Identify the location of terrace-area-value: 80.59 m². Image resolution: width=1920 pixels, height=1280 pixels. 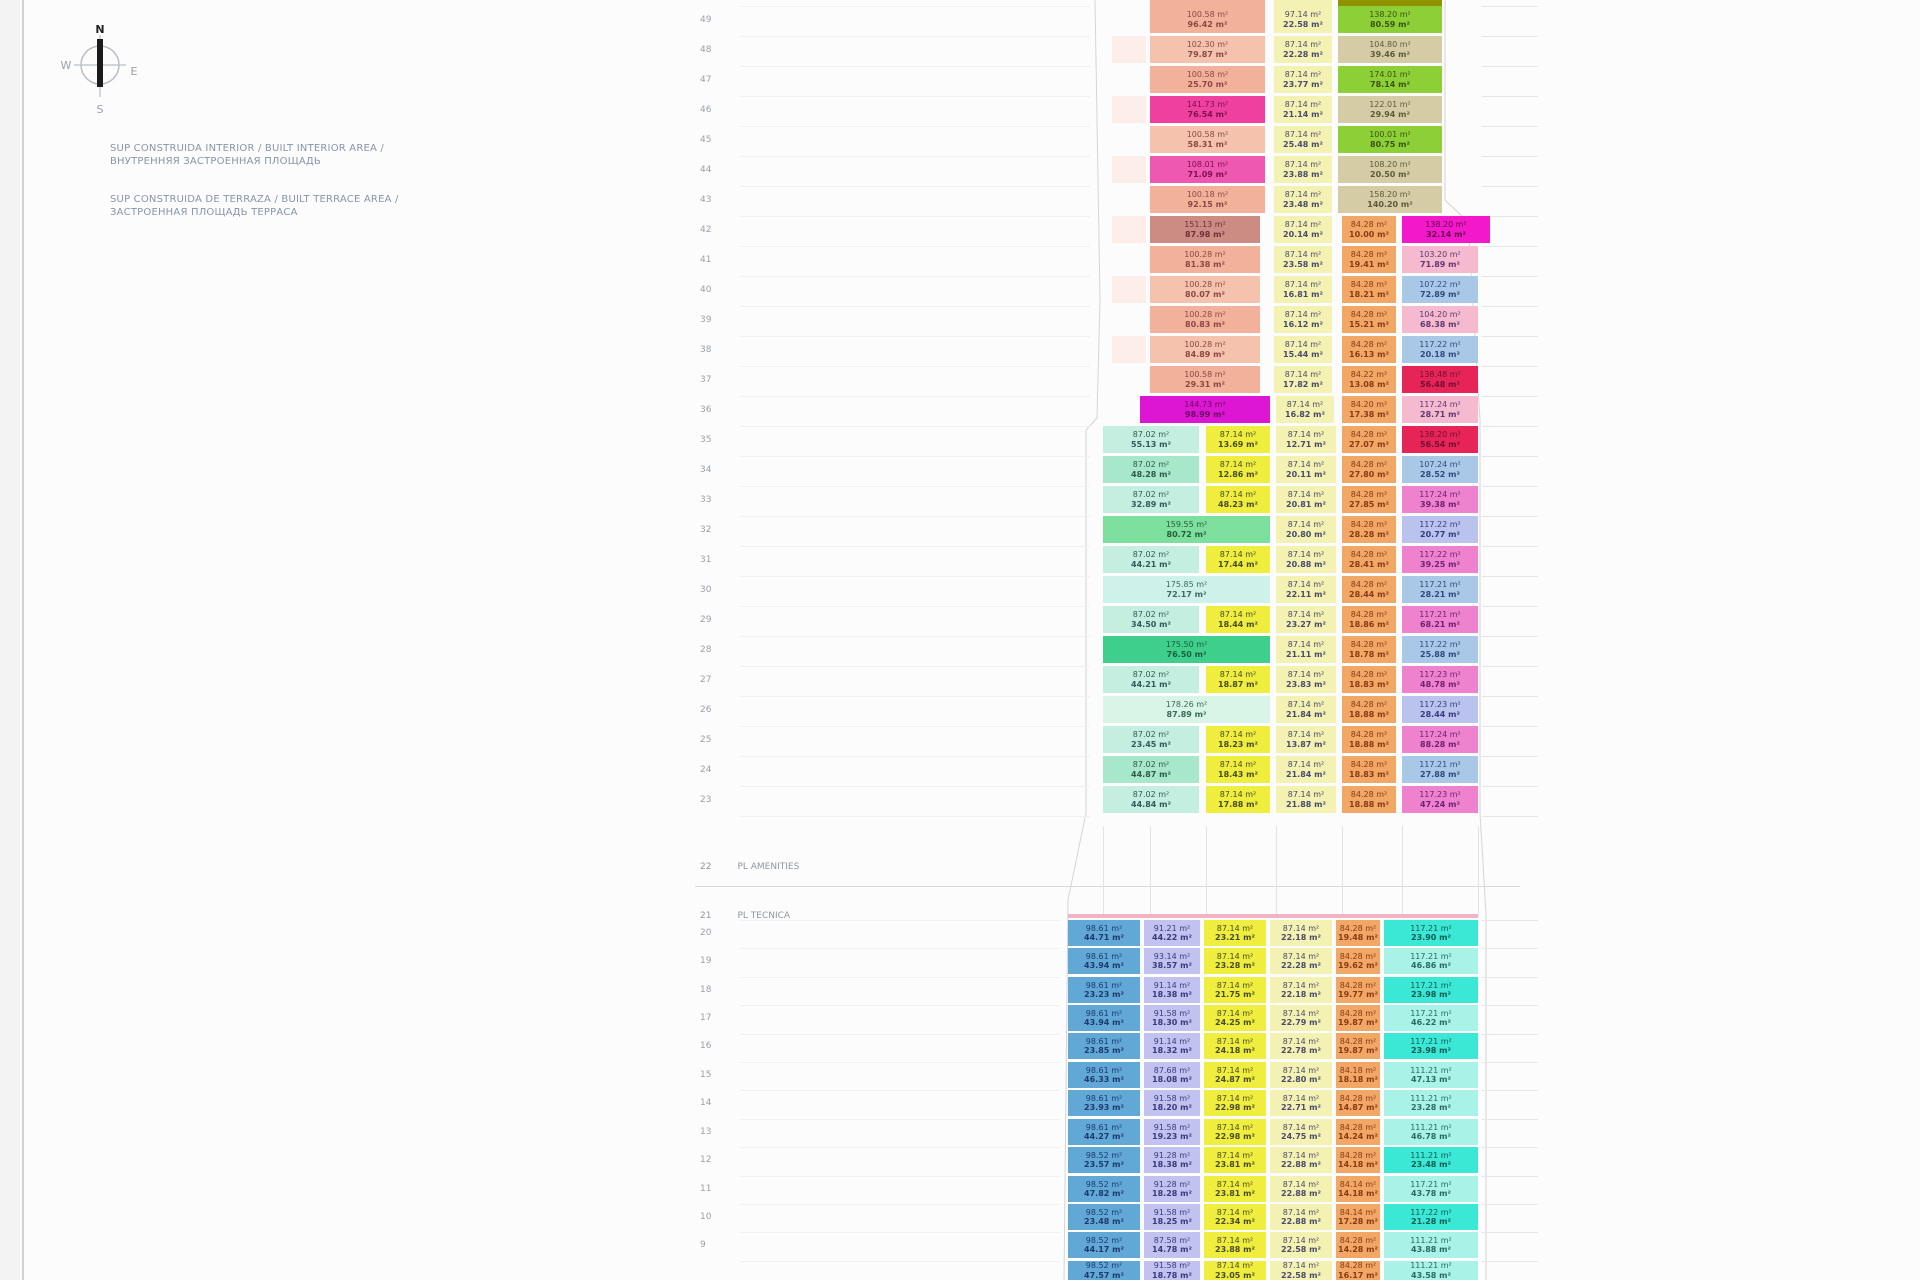
(1390, 24).